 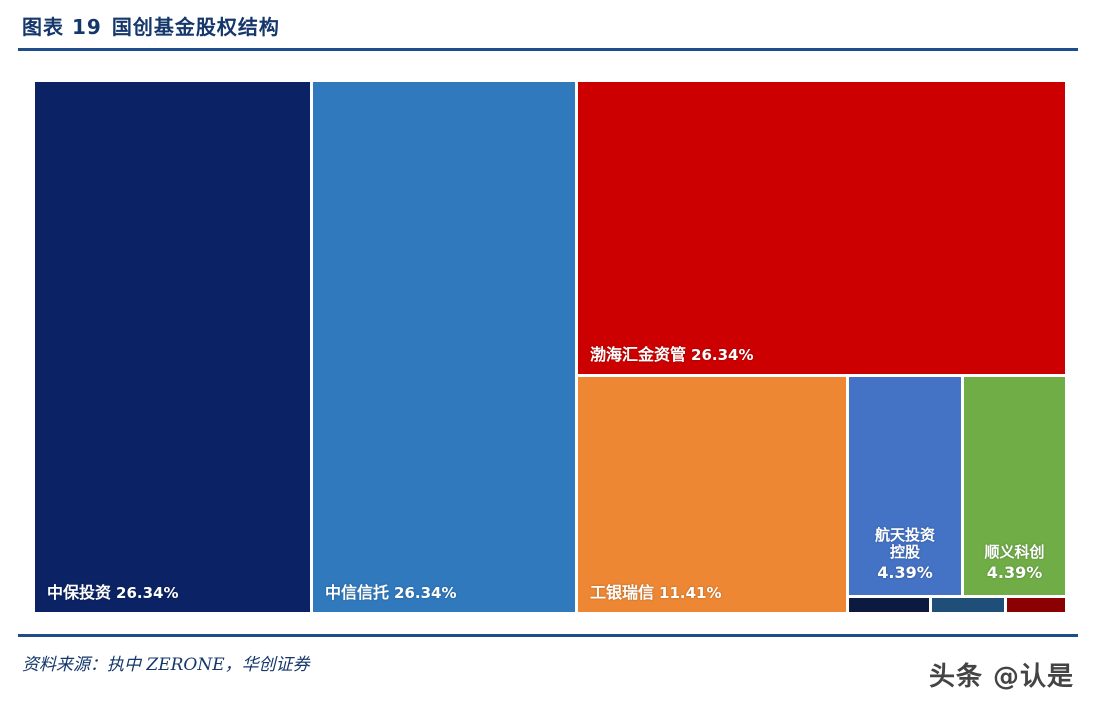 What do you see at coordinates (195, 27) in the screenshot?
I see `figure-title-text: 国创基金股权结构` at bounding box center [195, 27].